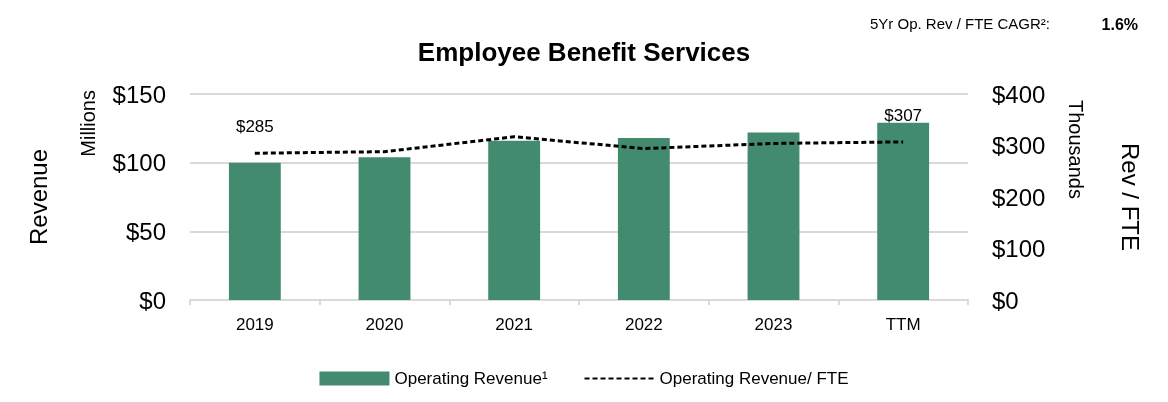  I want to click on x-tick-label: 2021, so click(514, 324).